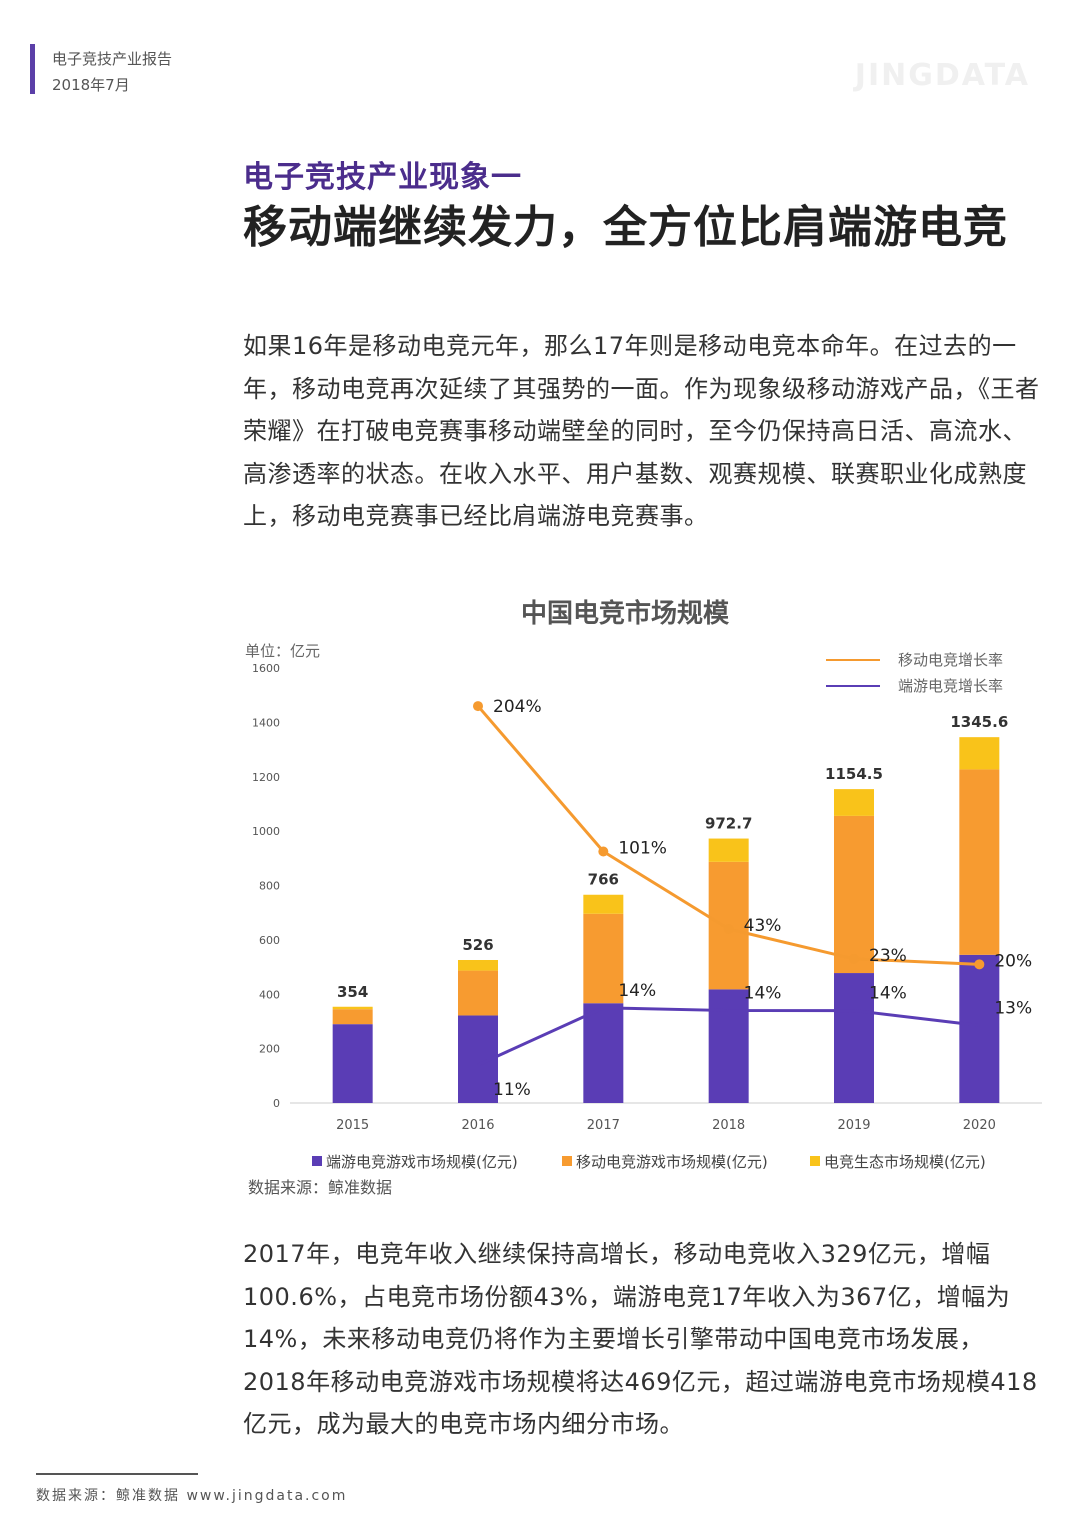 This screenshot has width=1080, height=1527. What do you see at coordinates (854, 774) in the screenshot?
I see `bar-total-label: 1154.5` at bounding box center [854, 774].